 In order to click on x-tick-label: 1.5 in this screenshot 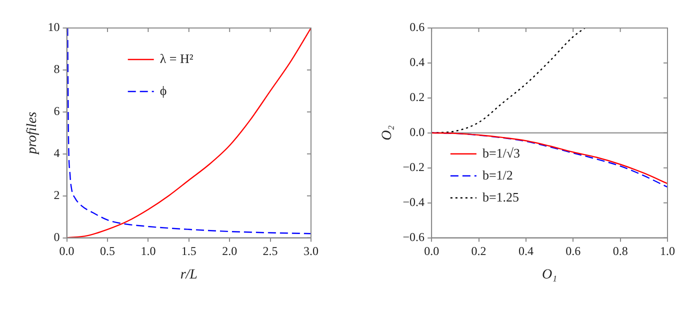, I will do `click(188, 251)`.